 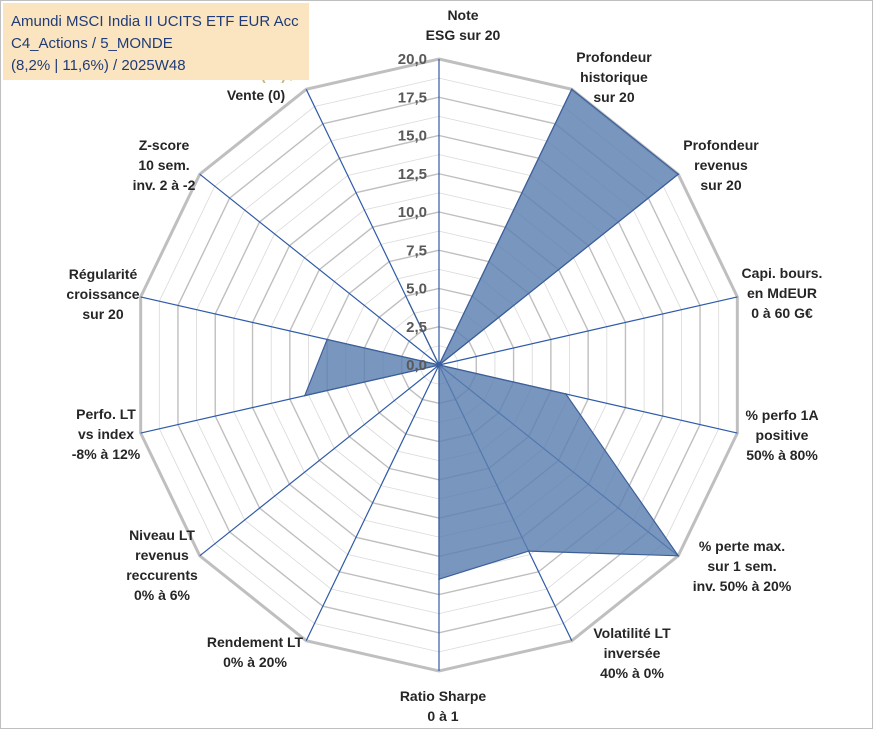 I want to click on axis-label: Z-score 10 sem. inv. 2 à -2, so click(x=164, y=165).